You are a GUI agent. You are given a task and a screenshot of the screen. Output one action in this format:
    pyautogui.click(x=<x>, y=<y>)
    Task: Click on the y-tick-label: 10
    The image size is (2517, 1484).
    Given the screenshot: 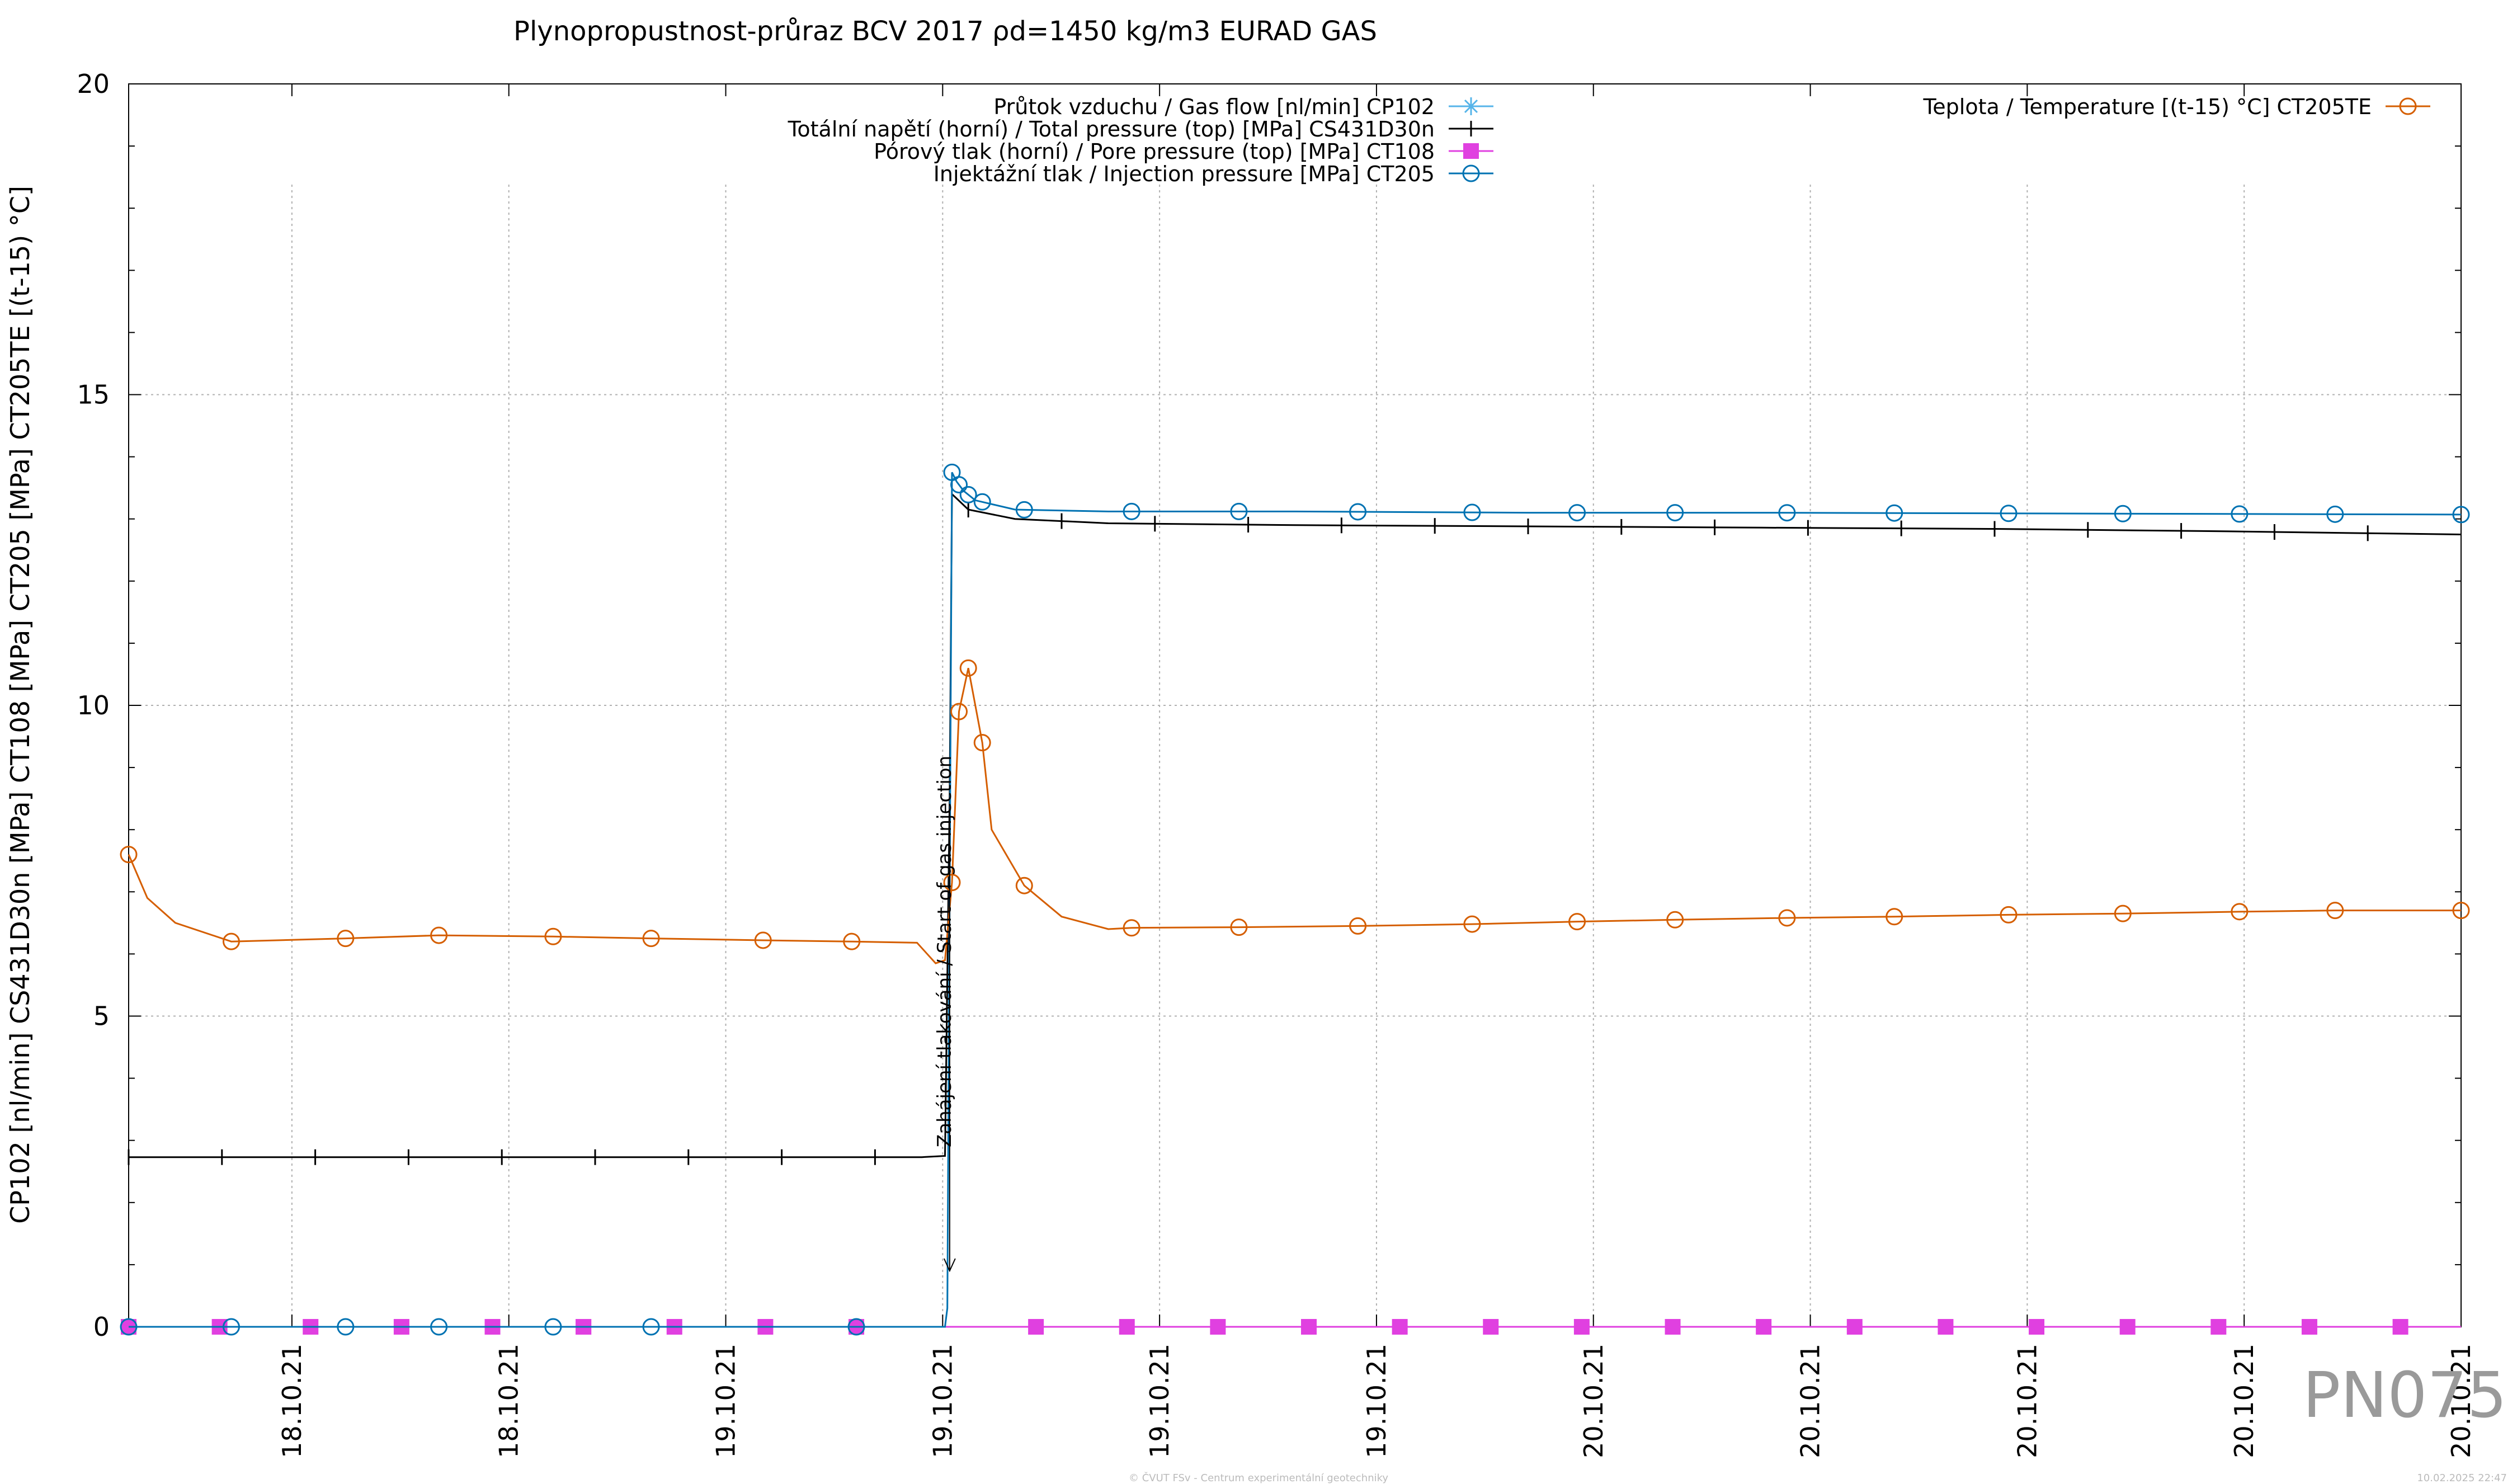 What is the action you would take?
    pyautogui.click(x=93, y=705)
    